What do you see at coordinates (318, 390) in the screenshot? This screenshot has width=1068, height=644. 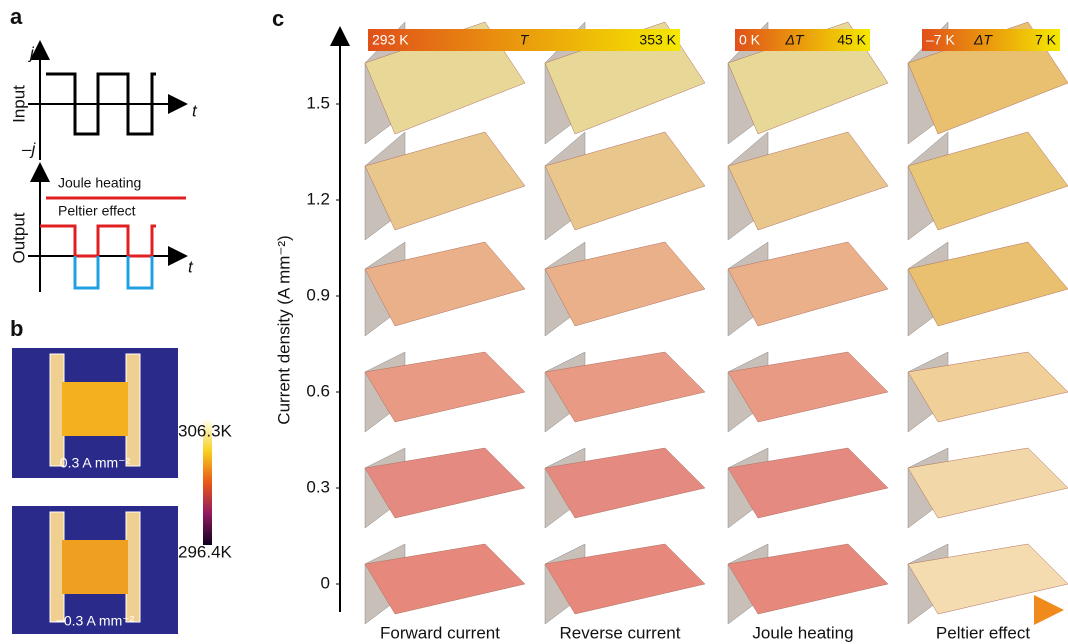 I see `y-tick-label: 0.6` at bounding box center [318, 390].